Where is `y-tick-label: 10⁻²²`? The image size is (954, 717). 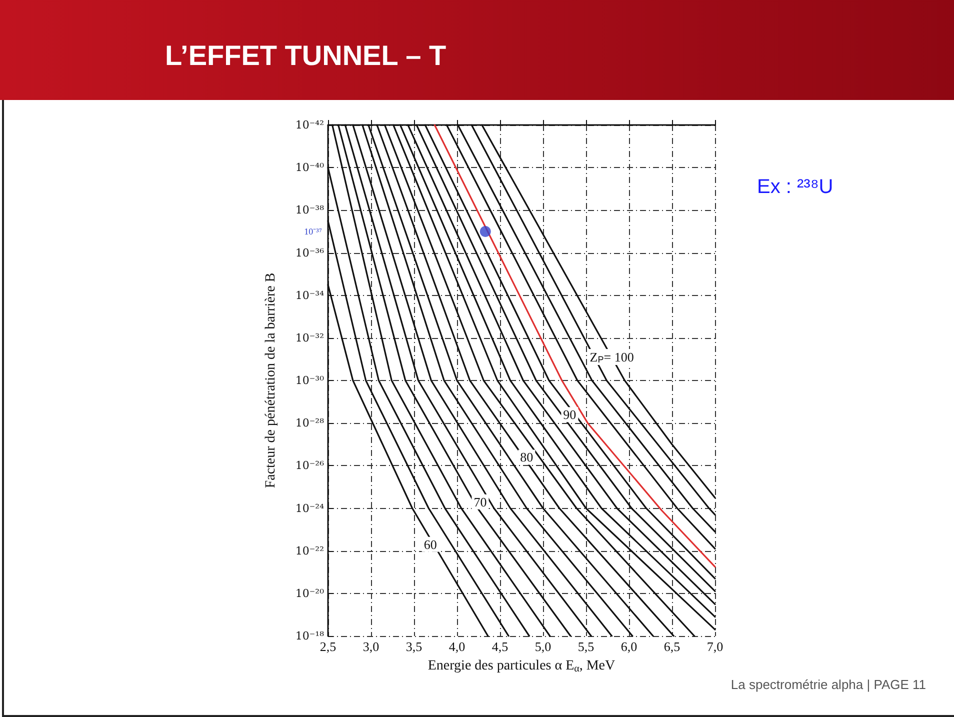 y-tick-label: 10⁻²² is located at coordinates (309, 551).